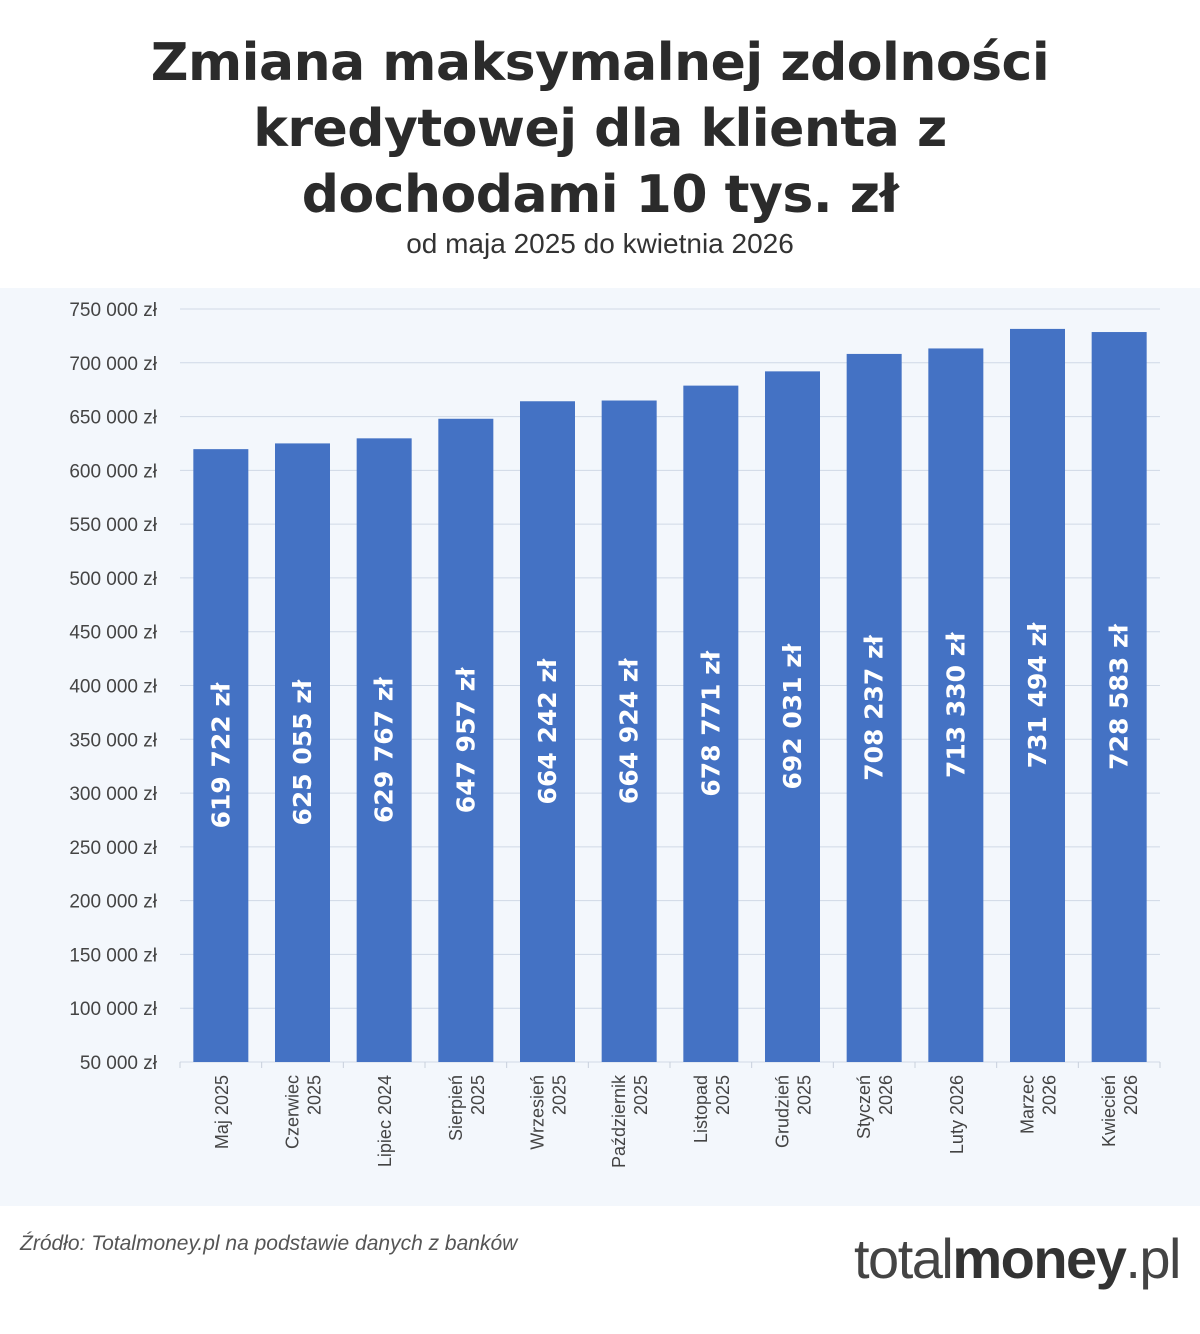 The width and height of the screenshot is (1200, 1334). I want to click on x-tick-label: Marzec 2026, so click(1039, 1104).